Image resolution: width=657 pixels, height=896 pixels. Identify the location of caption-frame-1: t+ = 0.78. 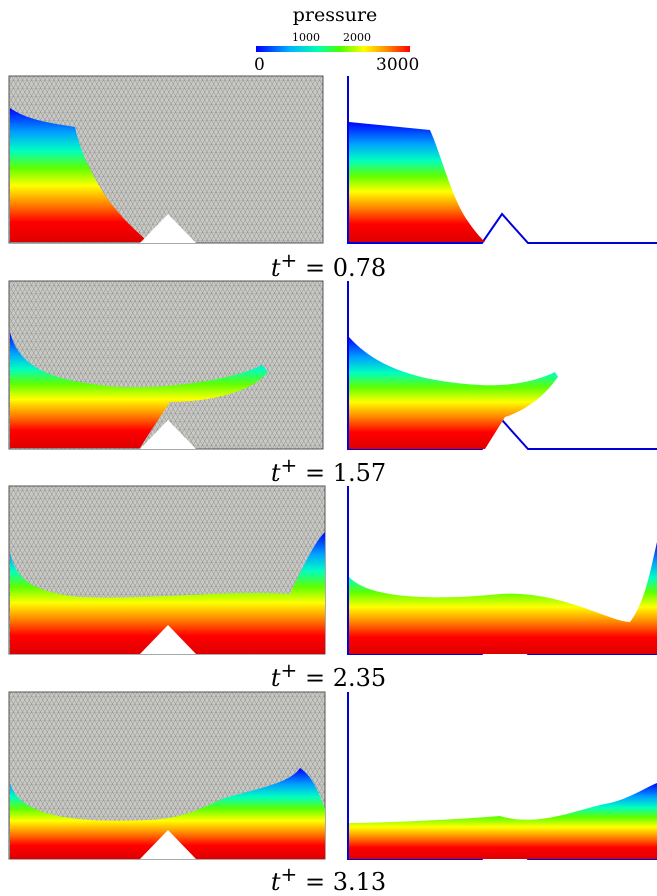
(328, 265).